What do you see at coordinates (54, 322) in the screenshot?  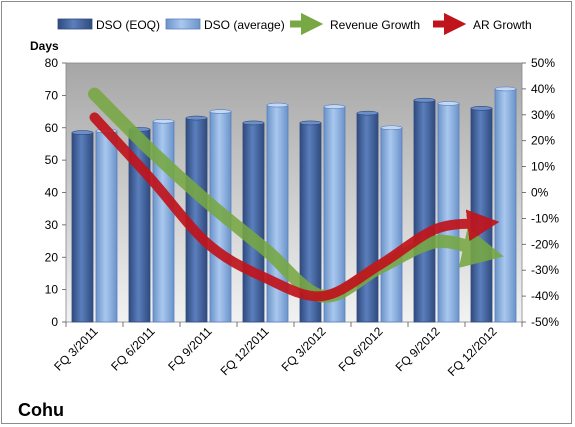 I see `y-left-tick-label: 0` at bounding box center [54, 322].